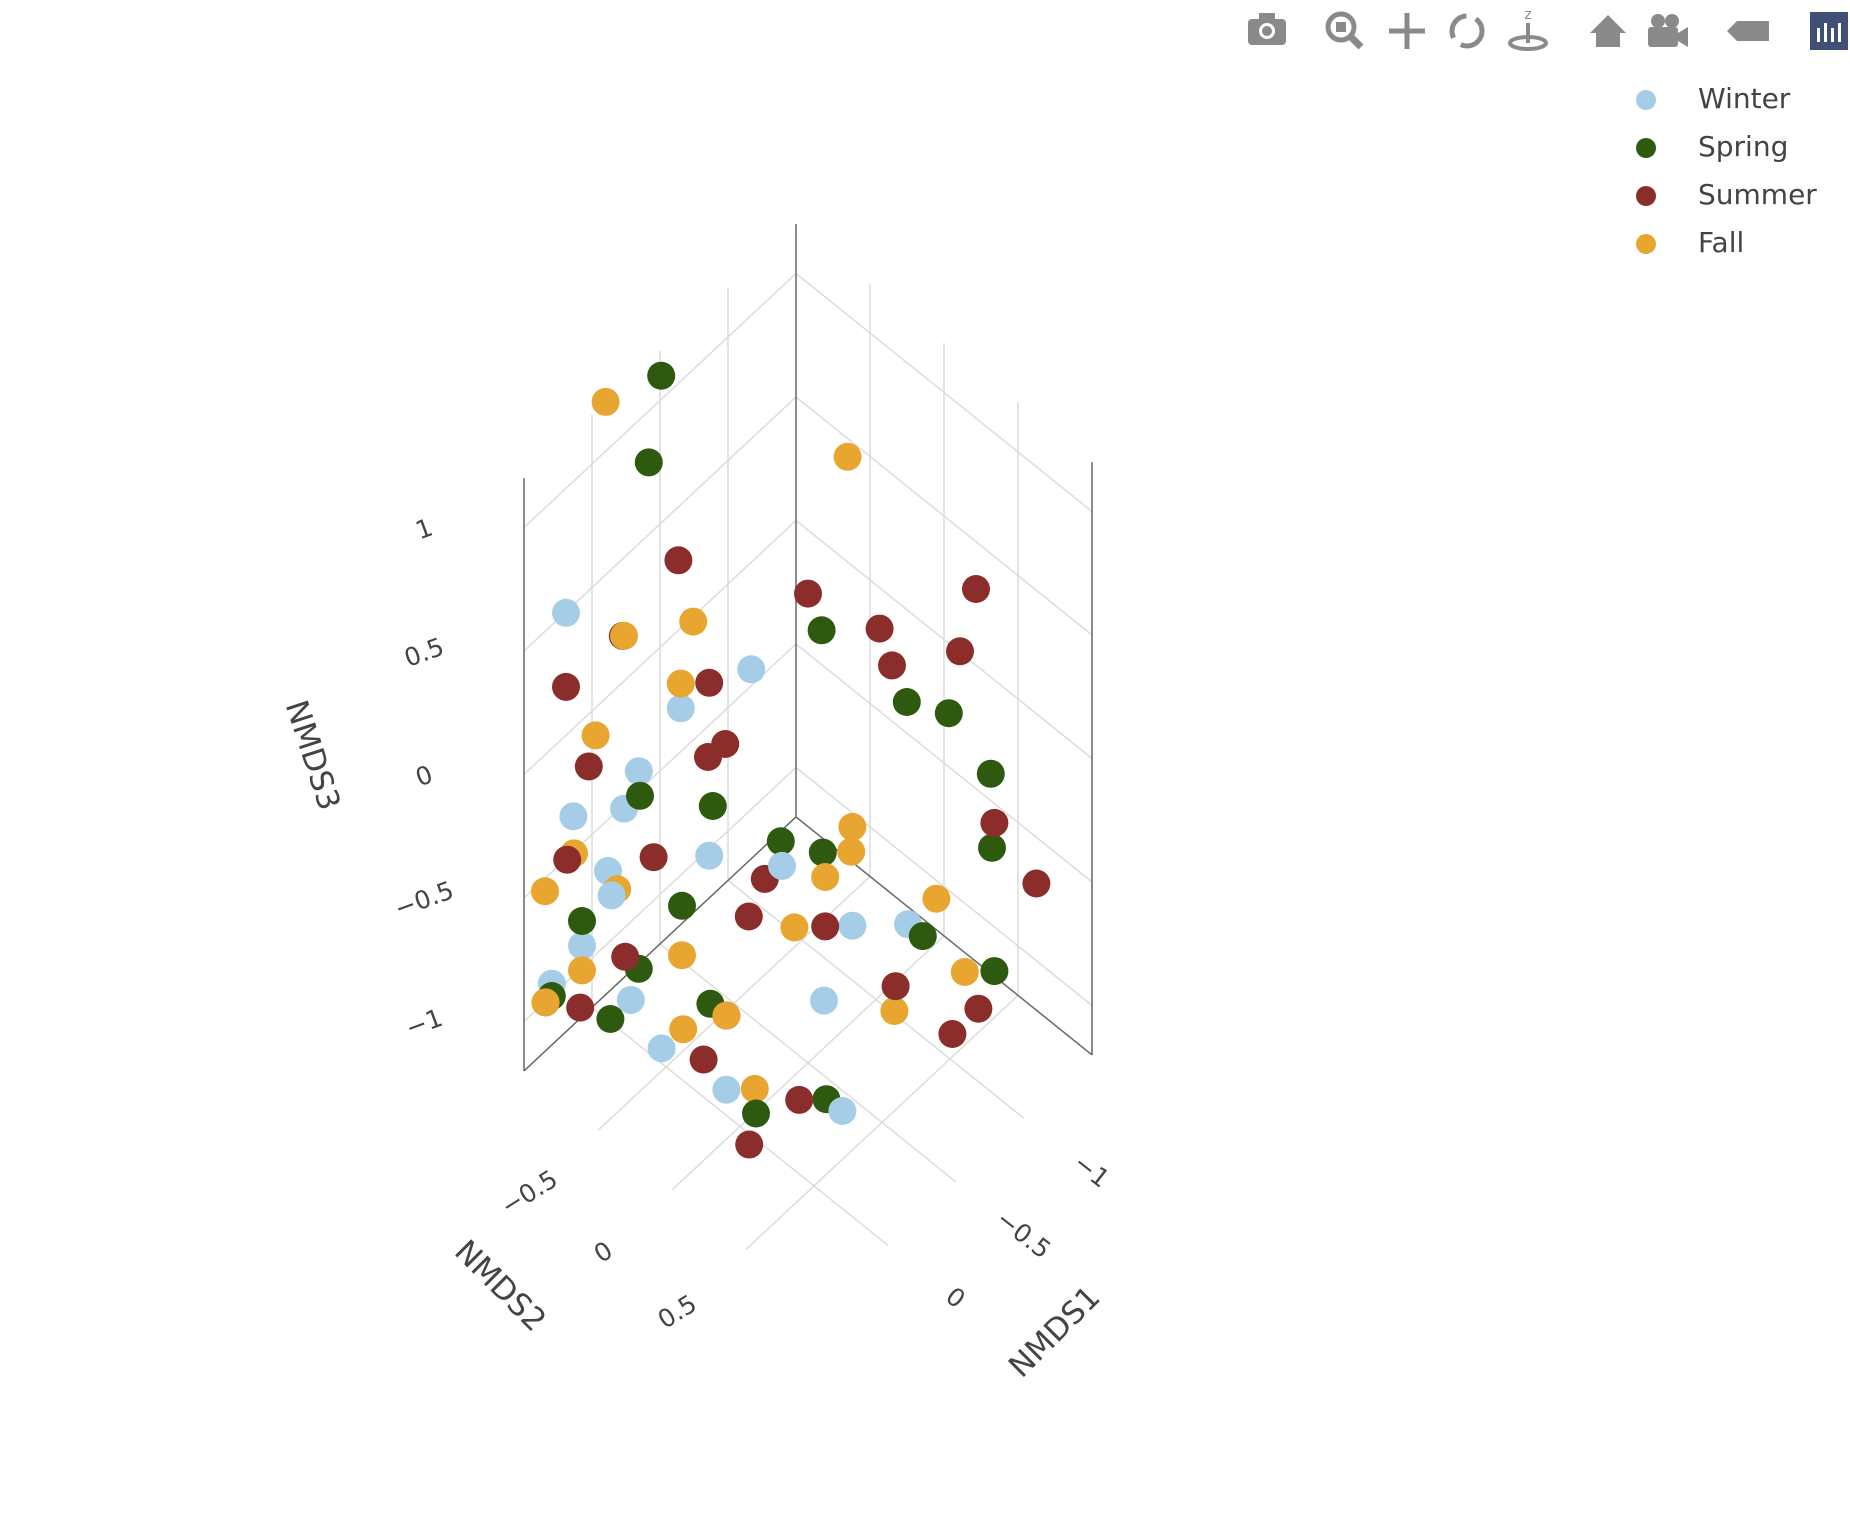 This screenshot has height=1530, width=1850. I want to click on legend-label: Summer, so click(1757, 194).